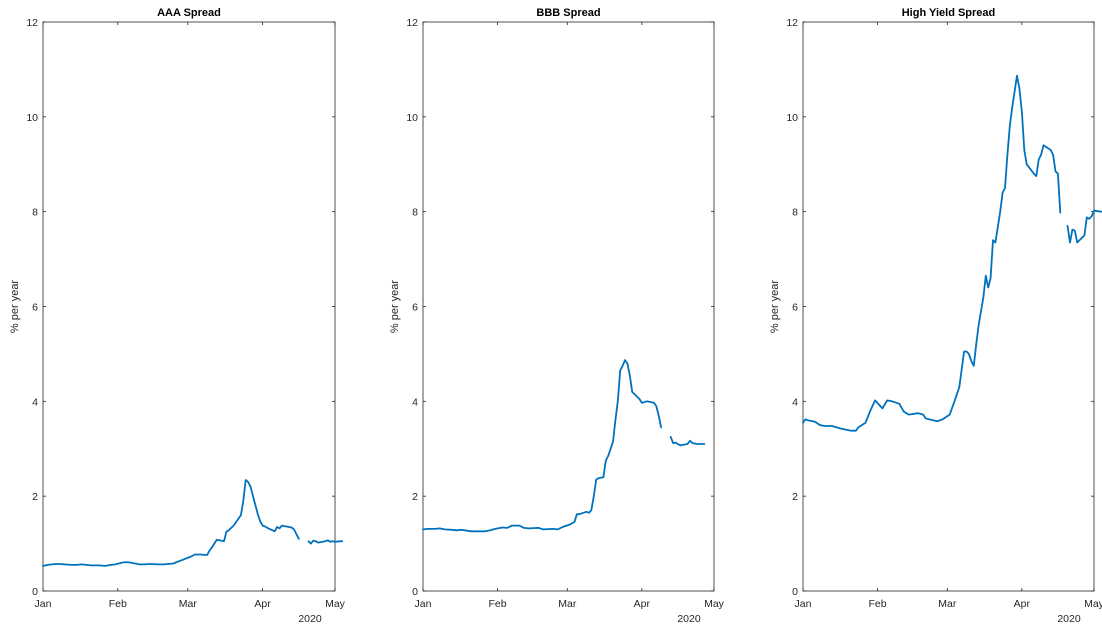  I want to click on chart-title: AAA Spread, so click(189, 13).